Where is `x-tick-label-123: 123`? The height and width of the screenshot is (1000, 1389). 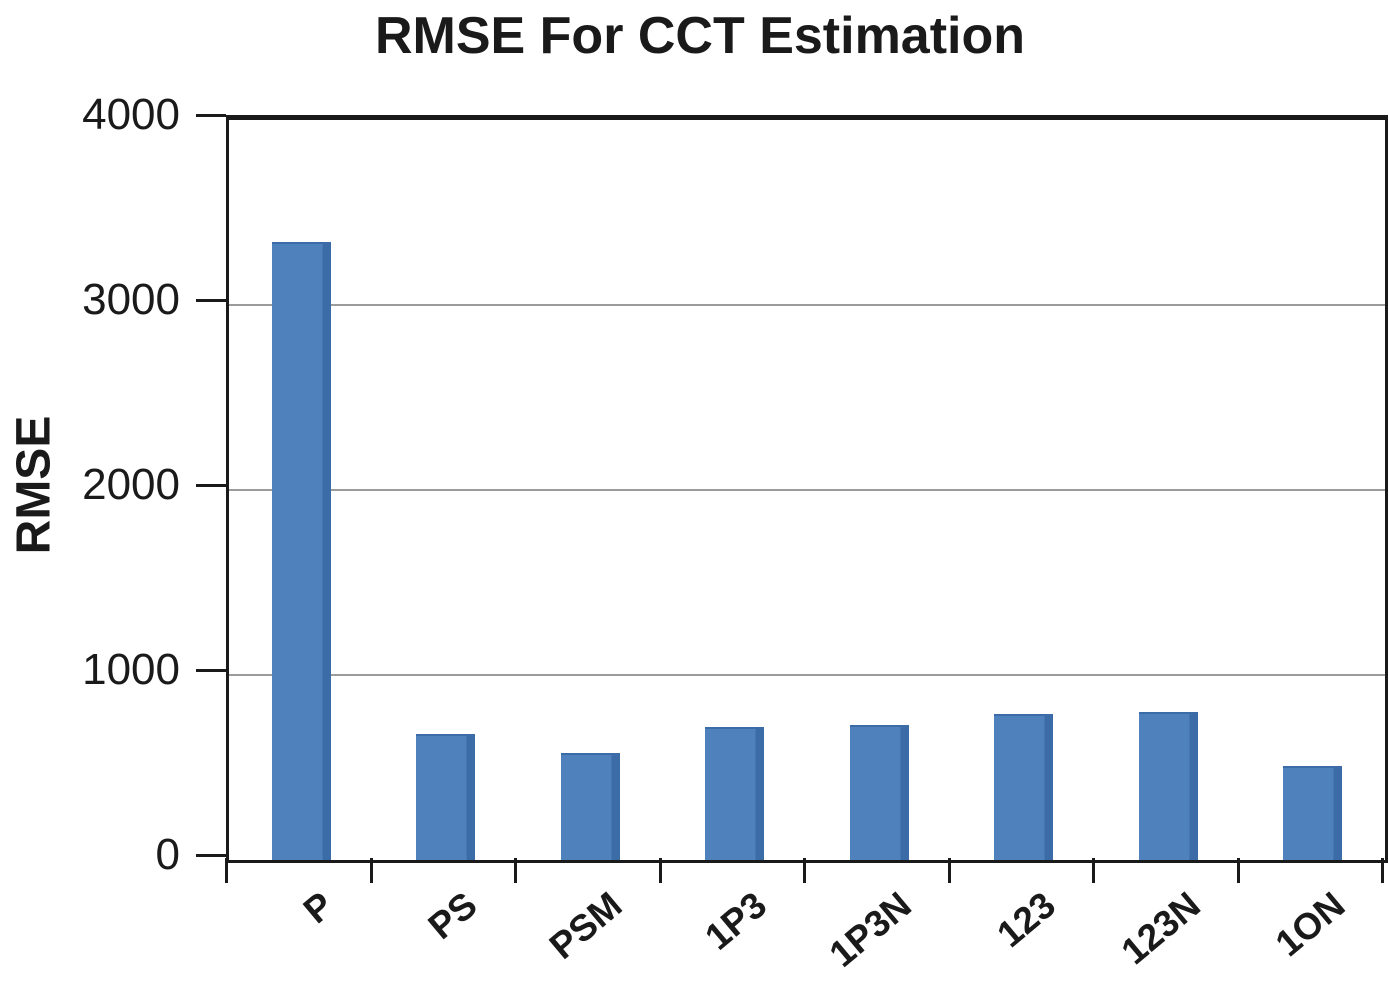
x-tick-label-123: 123 is located at coordinates (1026, 920).